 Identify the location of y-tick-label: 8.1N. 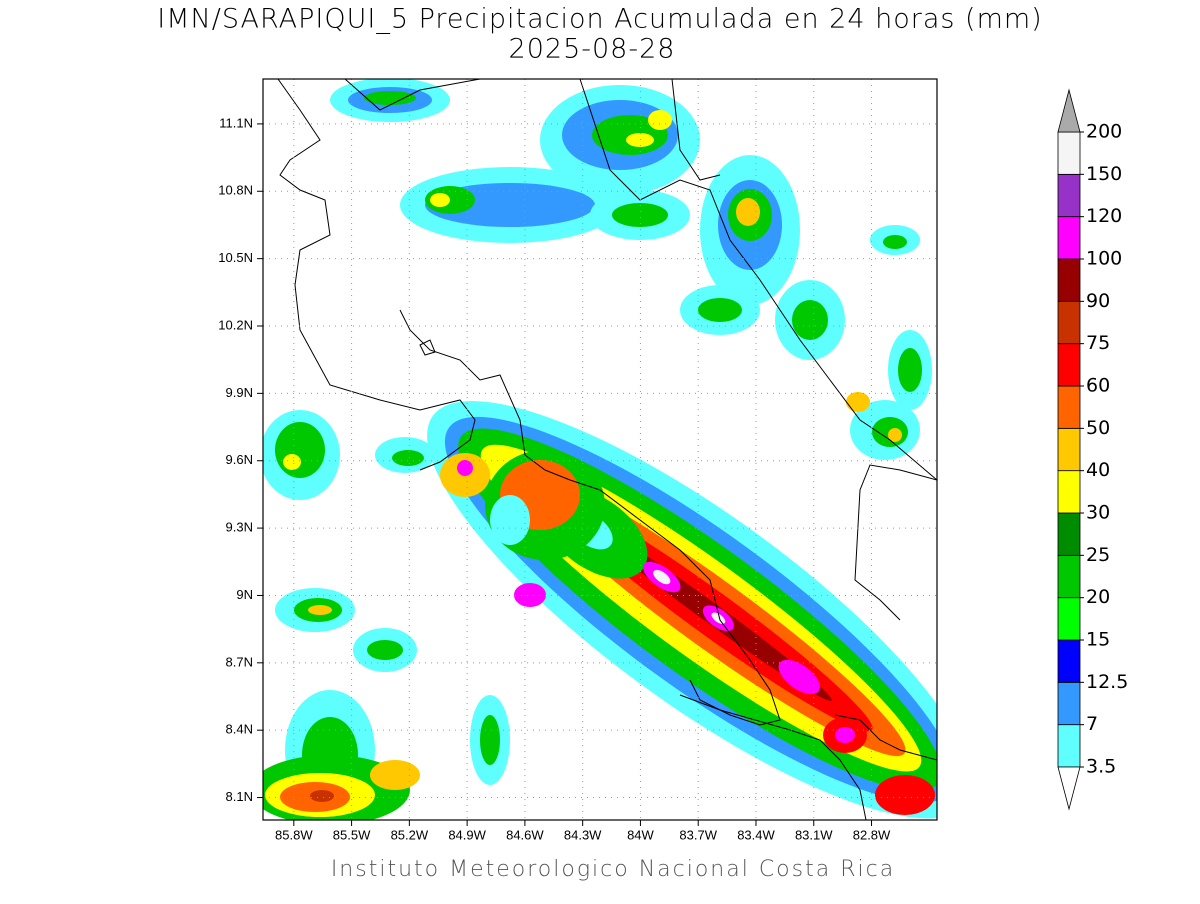
(239, 796).